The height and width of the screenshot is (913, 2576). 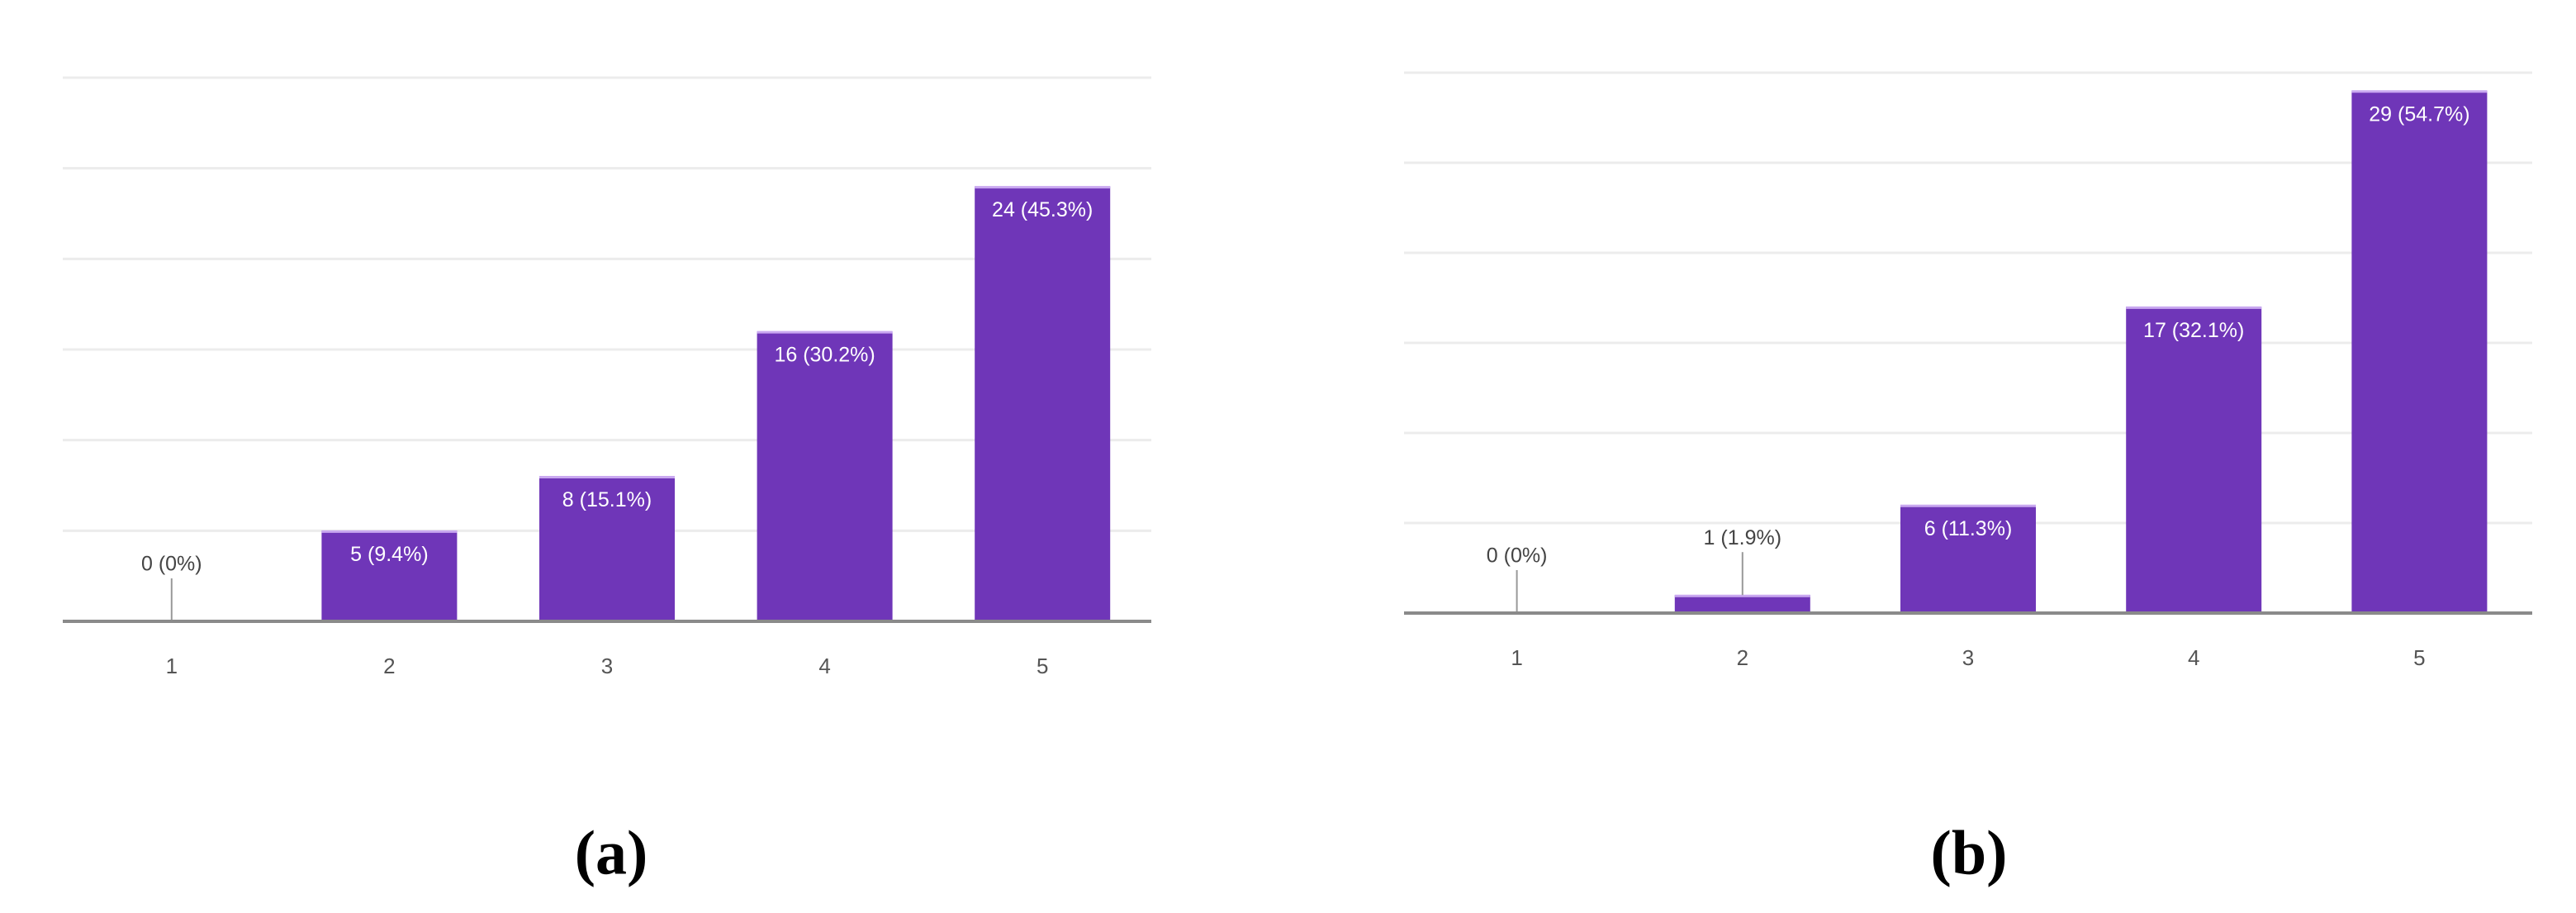 What do you see at coordinates (1042, 209) in the screenshot?
I see `value-label: 24 (45.3%)` at bounding box center [1042, 209].